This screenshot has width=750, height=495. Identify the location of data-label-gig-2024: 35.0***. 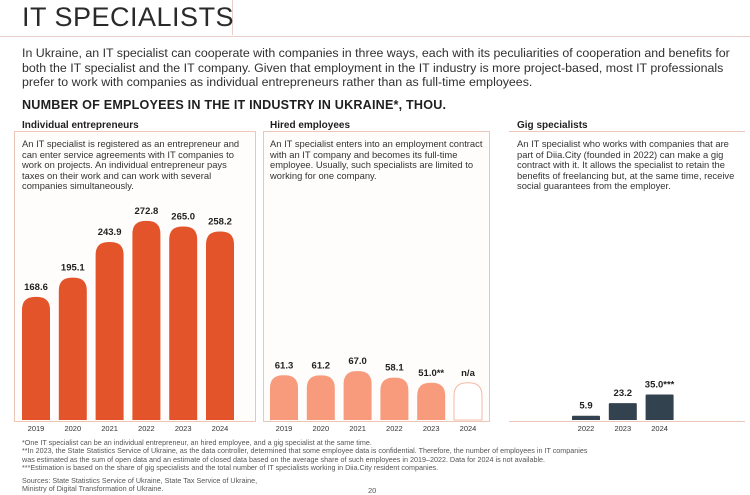
(660, 384).